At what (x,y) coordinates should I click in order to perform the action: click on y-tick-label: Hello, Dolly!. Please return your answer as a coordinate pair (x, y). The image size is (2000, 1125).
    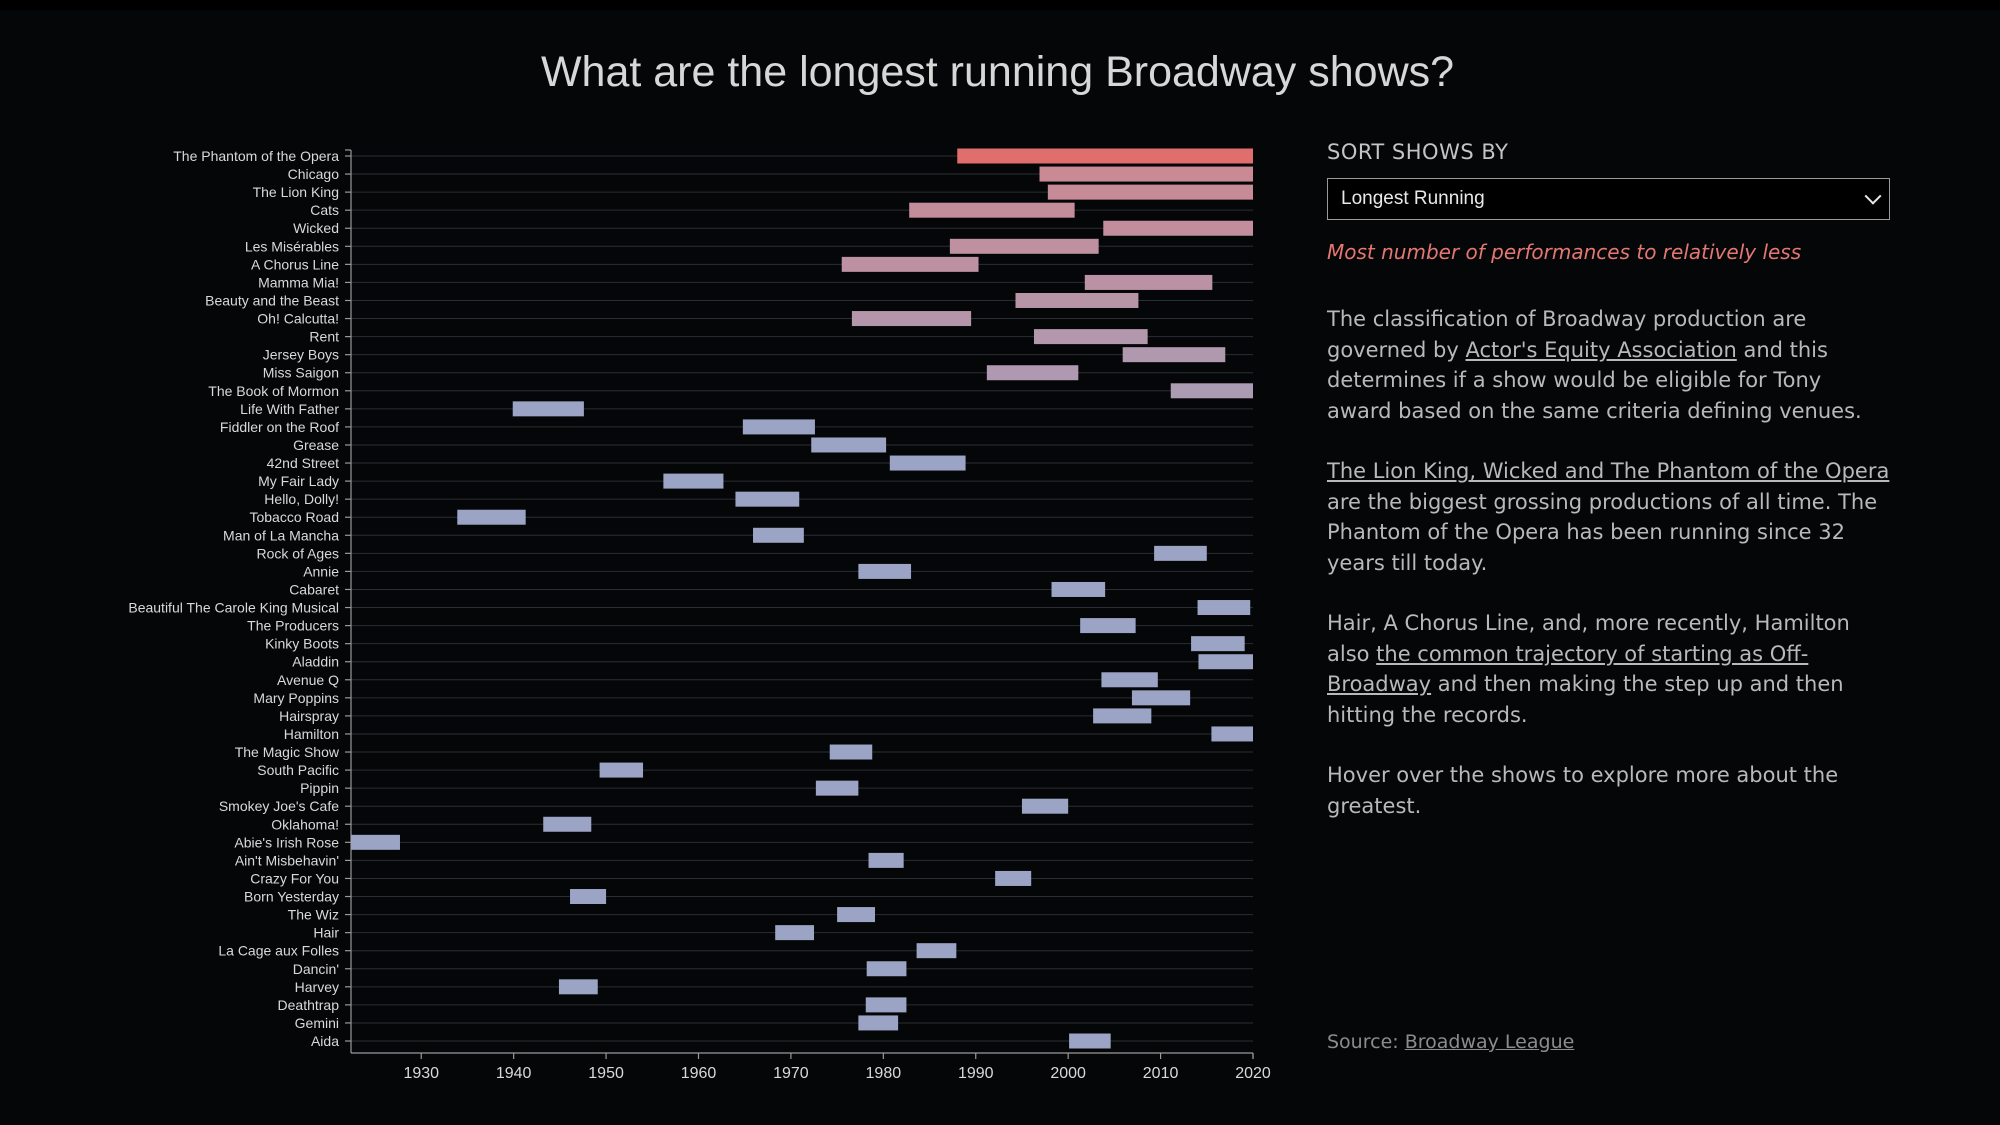
    Looking at the image, I should click on (301, 499).